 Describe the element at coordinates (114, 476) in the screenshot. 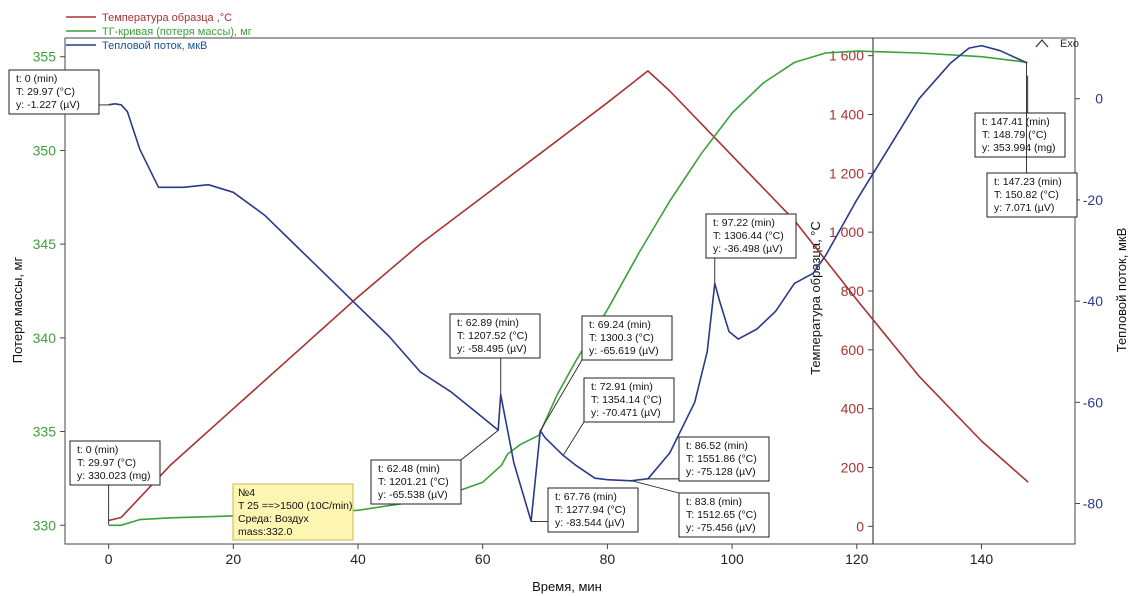

I see `annotation-text: y: 330.023 (mg)` at that location.